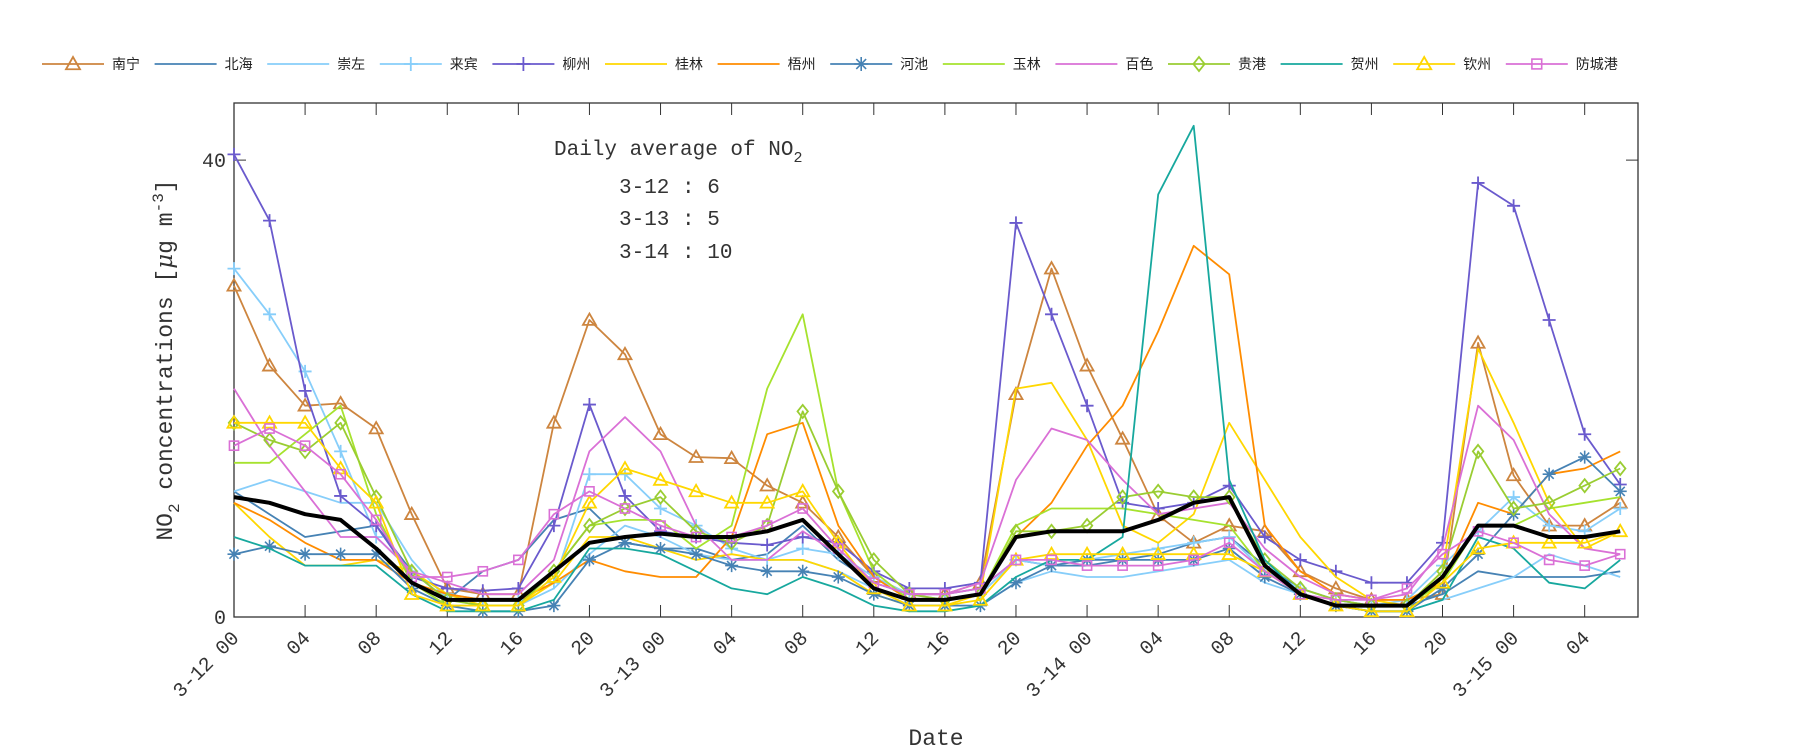 Image resolution: width=1800 pixels, height=750 pixels. What do you see at coordinates (1442, 64) in the screenshot?
I see `legend-item: 钦州` at bounding box center [1442, 64].